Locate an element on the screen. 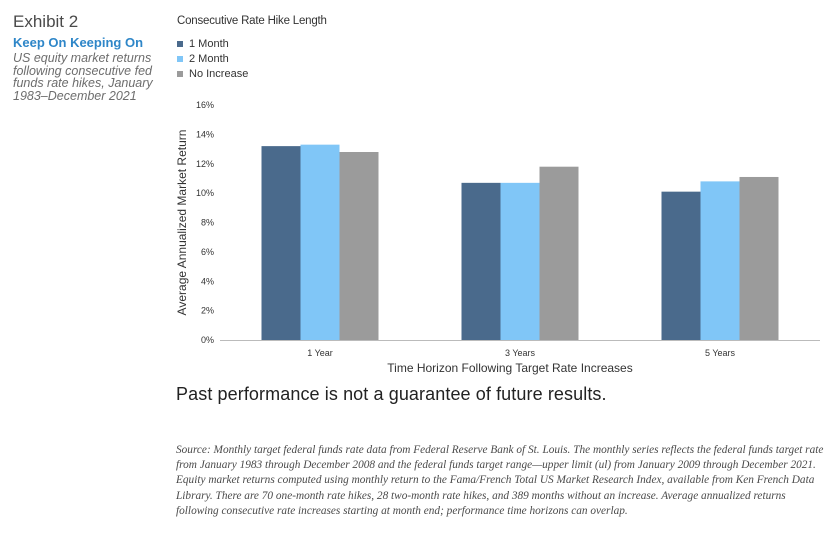 Image resolution: width=836 pixels, height=547 pixels. bar-no-increase-5-years is located at coordinates (759, 258).